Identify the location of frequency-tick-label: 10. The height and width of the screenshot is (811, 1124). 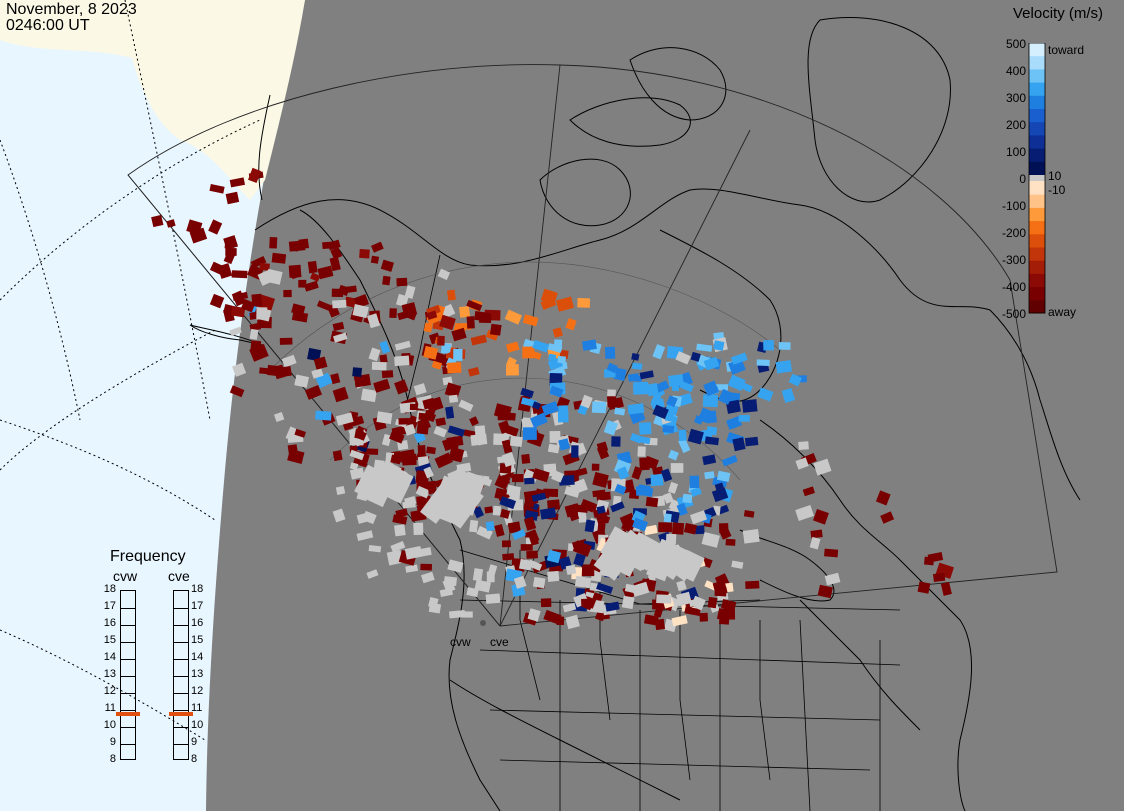
(197, 725).